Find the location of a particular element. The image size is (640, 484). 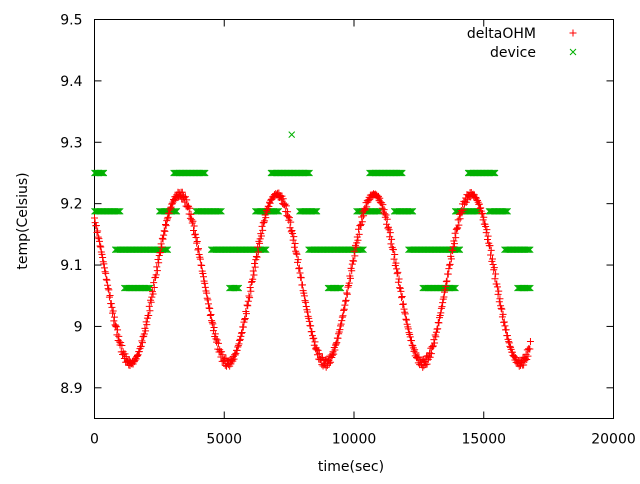

y-tick-label: 9.5 is located at coordinates (71, 21).